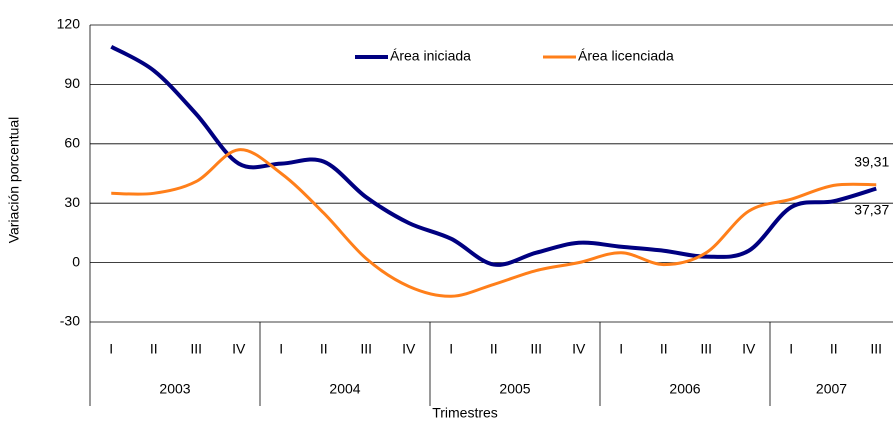 The image size is (893, 425). I want to click on x-group-label: 2005, so click(514, 389).